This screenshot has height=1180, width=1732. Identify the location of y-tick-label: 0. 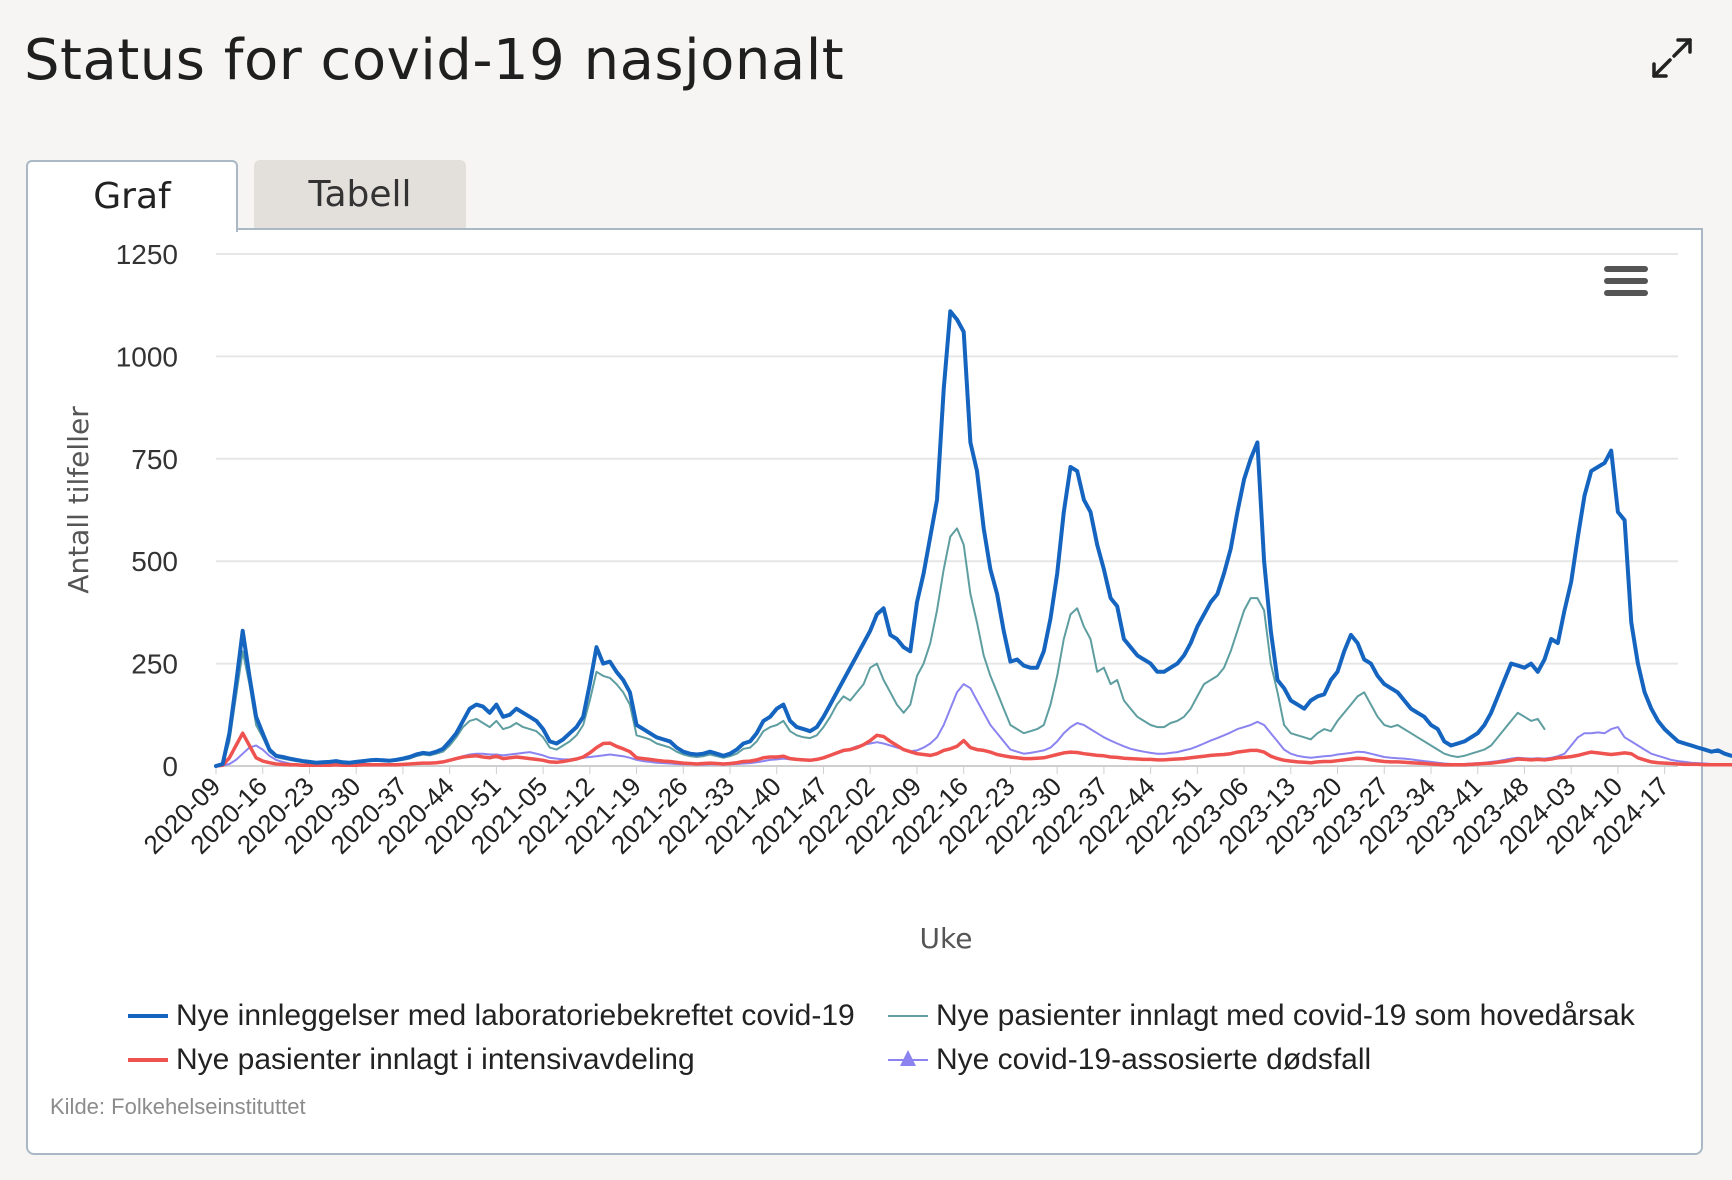
(170, 766).